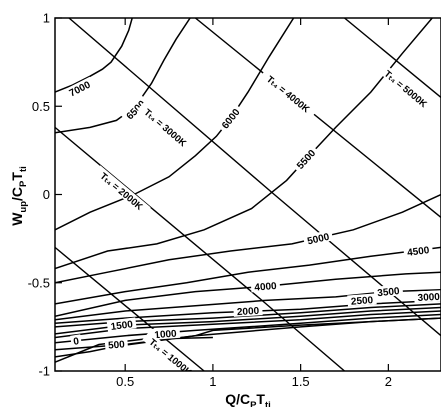  I want to click on contour-label-3500-group: 3500, so click(388, 291).